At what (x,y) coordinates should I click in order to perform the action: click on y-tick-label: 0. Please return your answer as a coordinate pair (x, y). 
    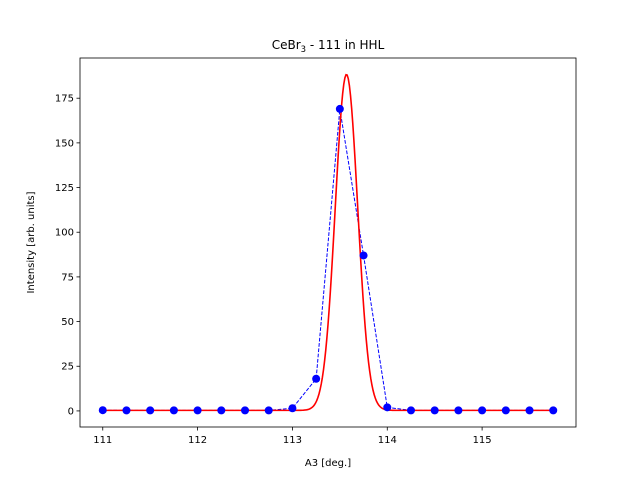
    Looking at the image, I should click on (71, 411).